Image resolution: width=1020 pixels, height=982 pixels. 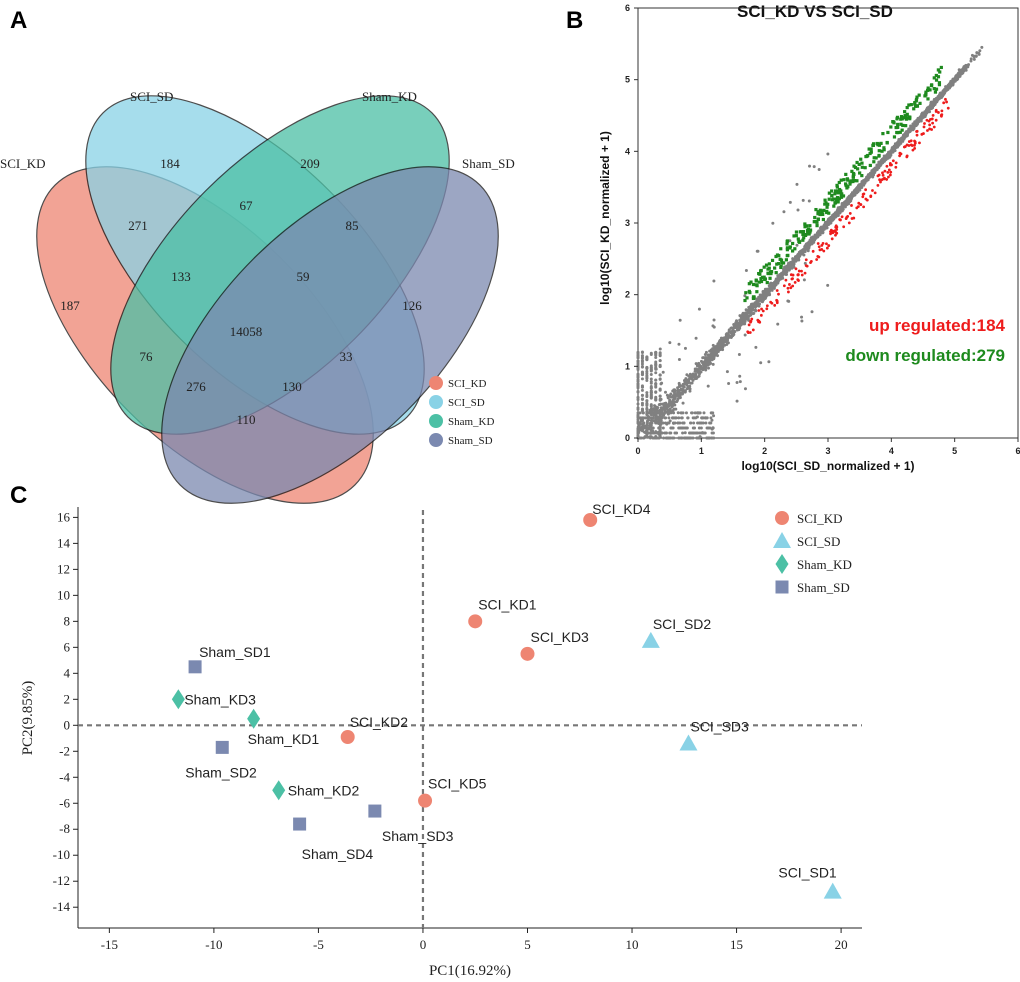 I want to click on pca-point-label-sham-sd4: Sham_SD4, so click(x=338, y=854).